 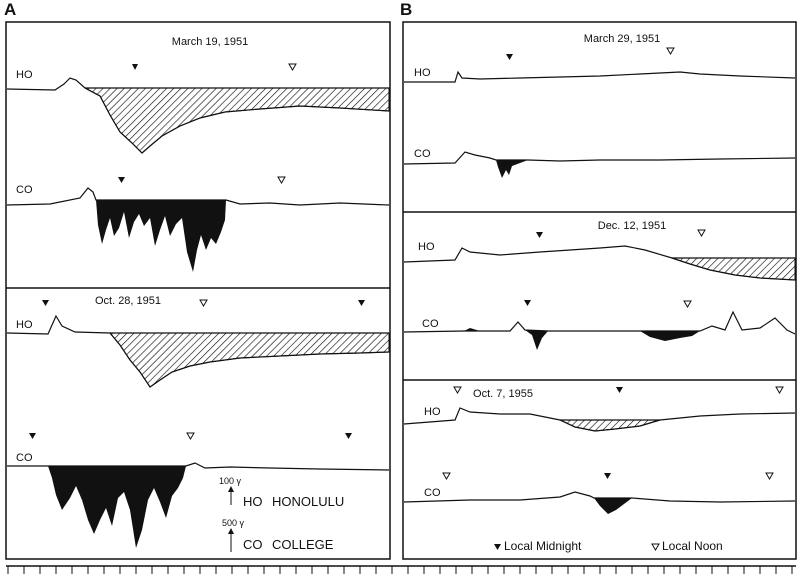 What do you see at coordinates (406, 9) in the screenshot?
I see `panel-label-b: B` at bounding box center [406, 9].